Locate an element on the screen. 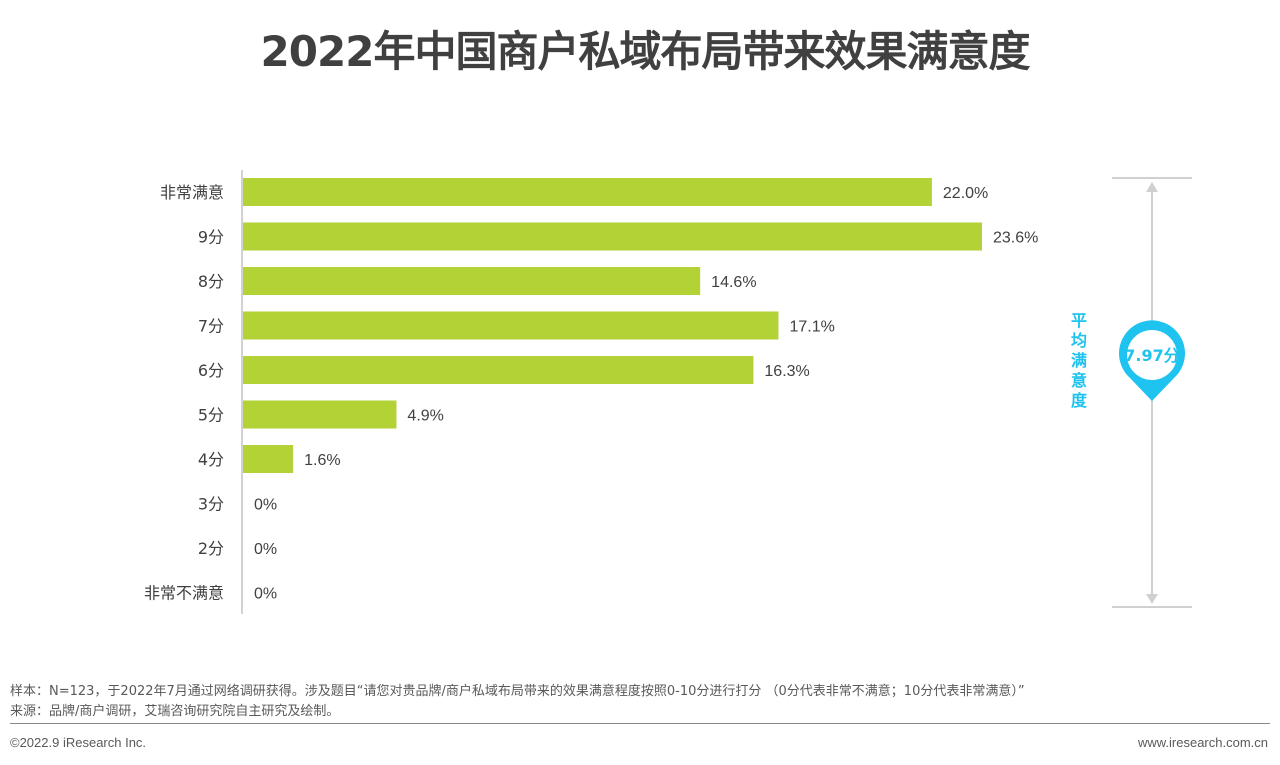  data-label: 22.0% is located at coordinates (965, 193).